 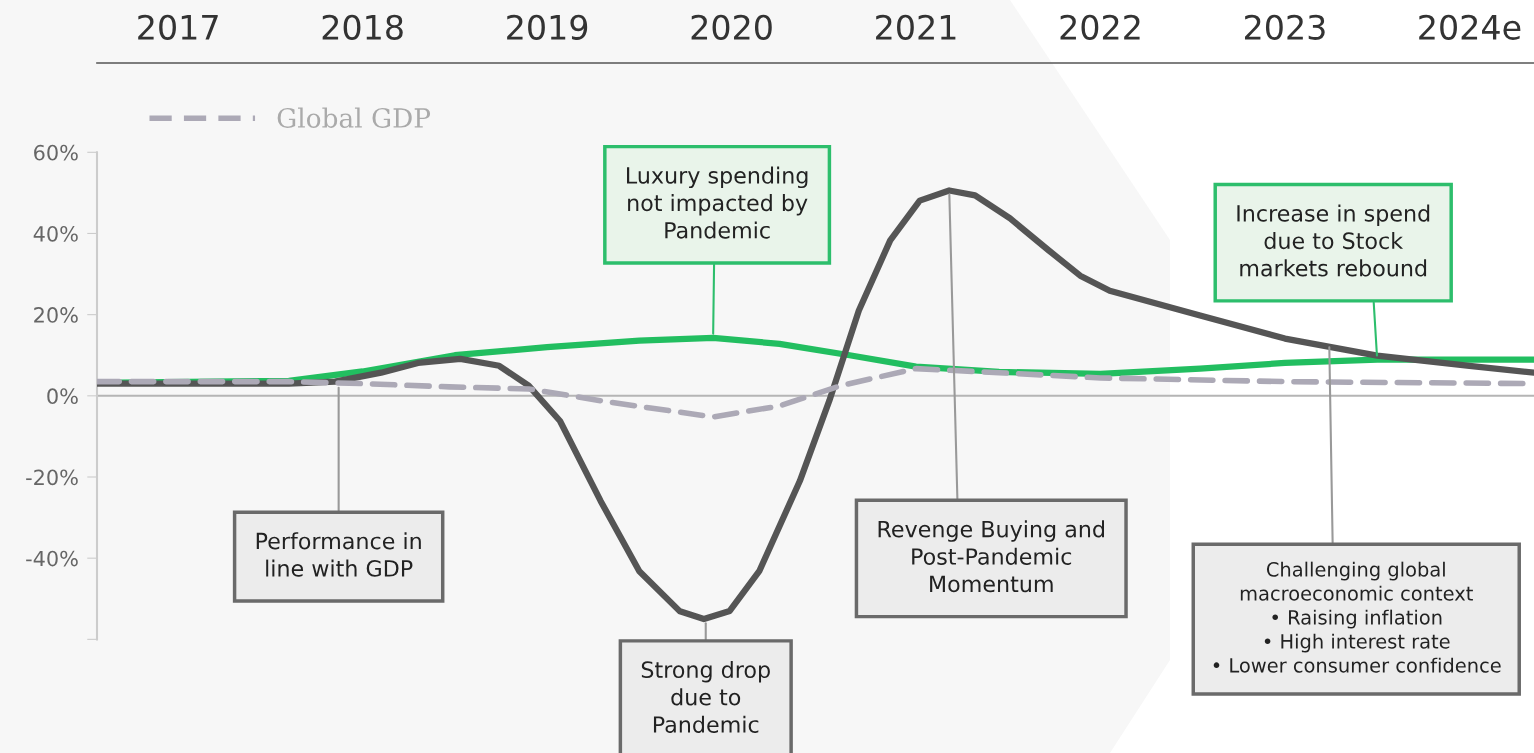 What do you see at coordinates (52, 558) in the screenshot?
I see `y-tick-label: -40%` at bounding box center [52, 558].